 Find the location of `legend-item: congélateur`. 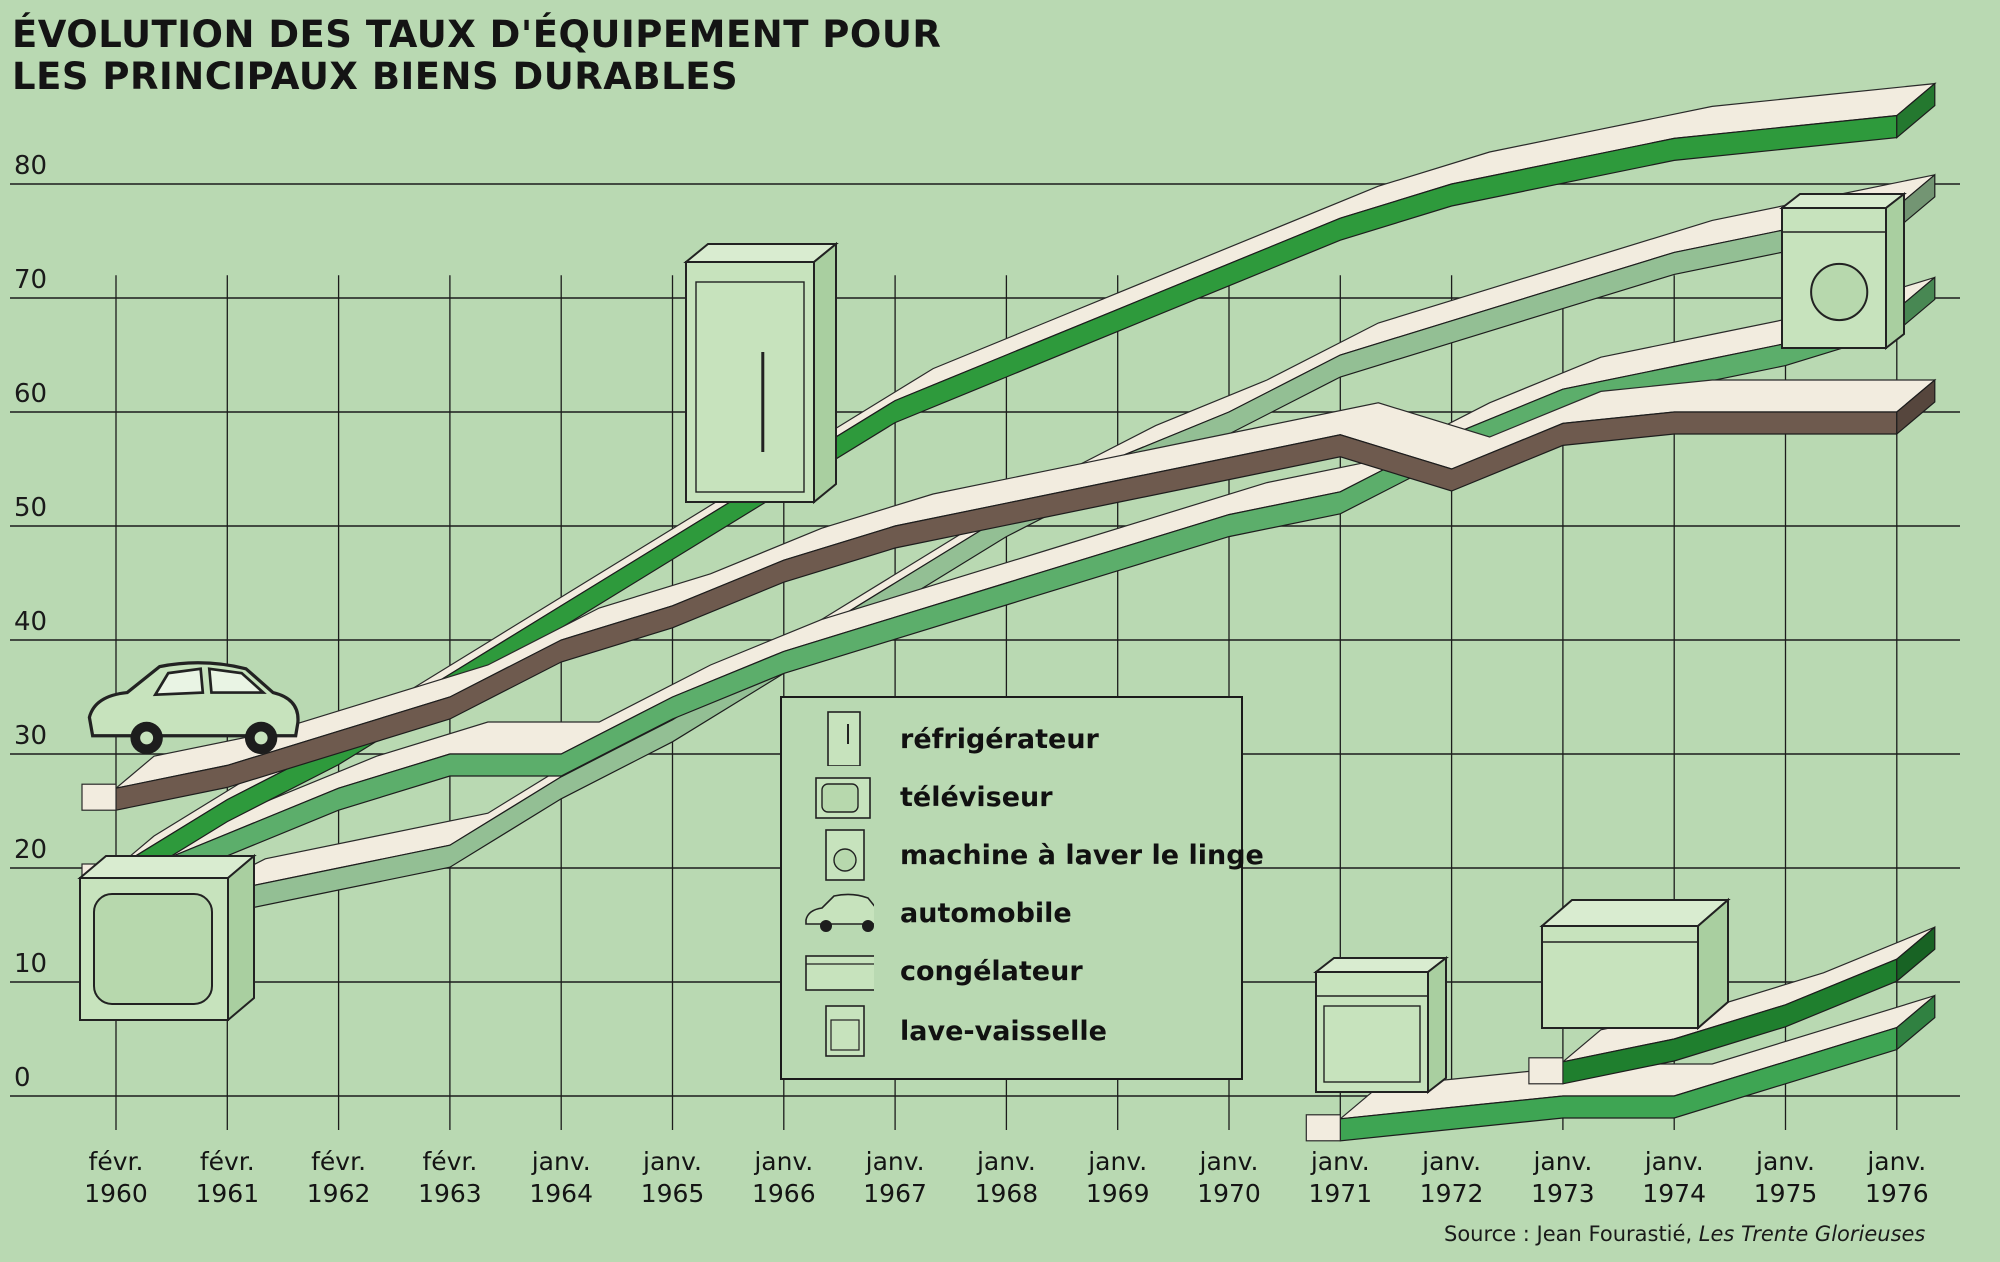

legend-item: congélateur is located at coordinates (1012, 971).